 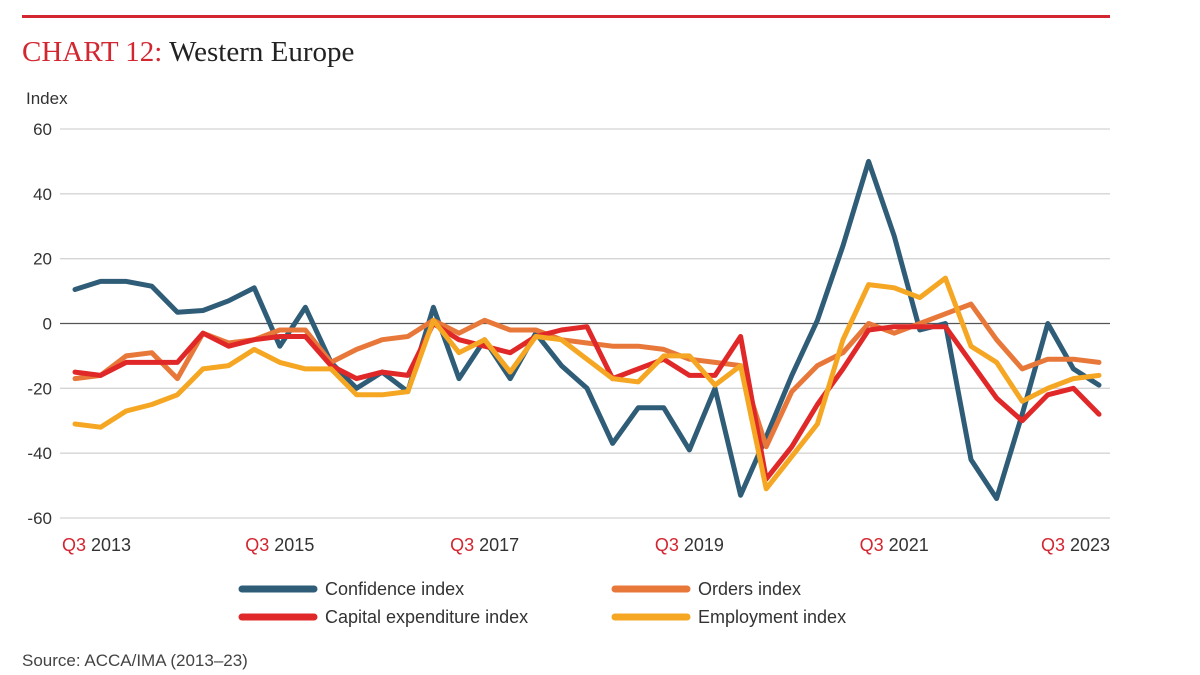 I want to click on x-tick-label: Q3 2019, so click(x=689, y=545).